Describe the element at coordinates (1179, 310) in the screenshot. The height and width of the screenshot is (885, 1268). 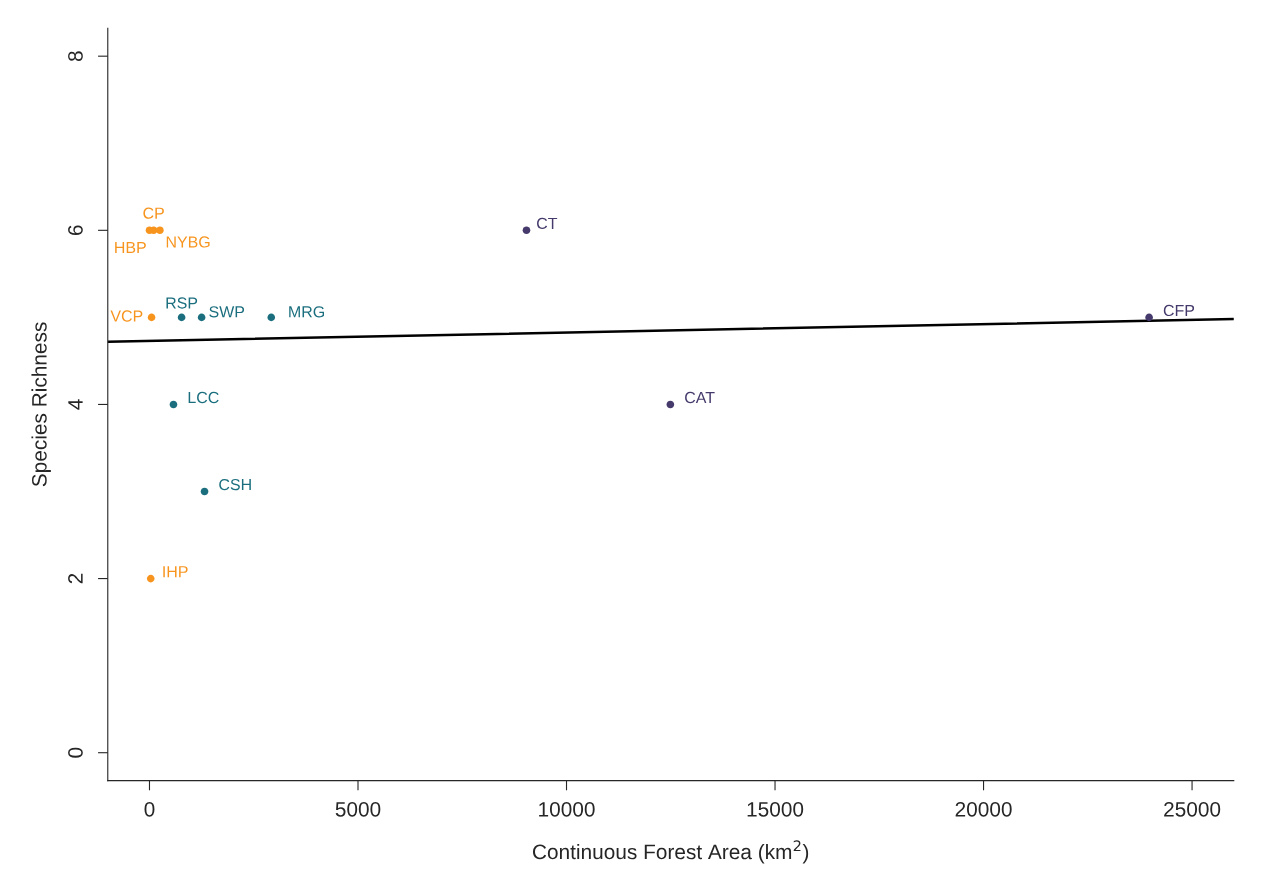
I see `annotation: CFP` at that location.